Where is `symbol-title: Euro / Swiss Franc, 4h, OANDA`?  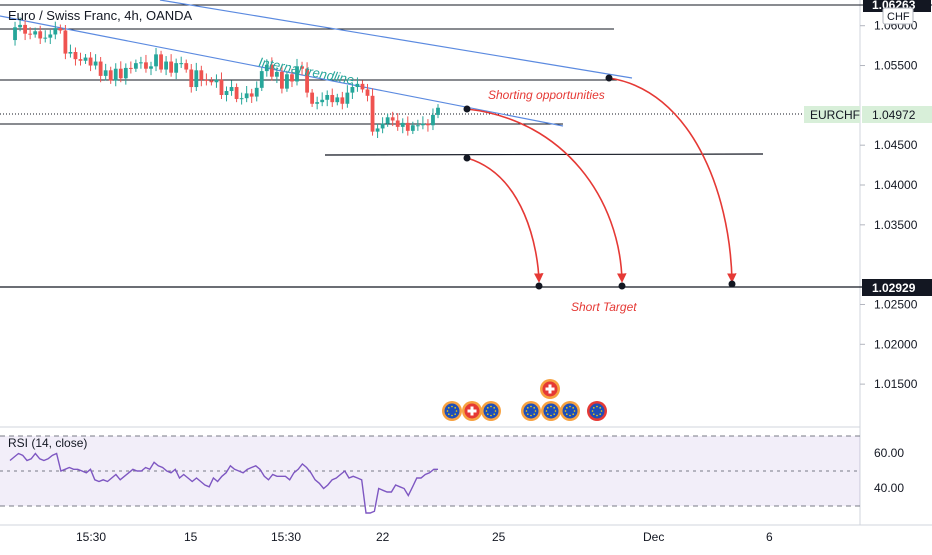 symbol-title: Euro / Swiss Franc, 4h, OANDA is located at coordinates (100, 15).